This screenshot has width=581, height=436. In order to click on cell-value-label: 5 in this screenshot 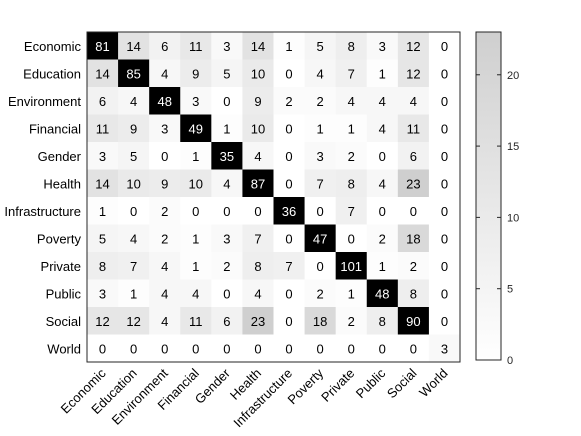, I will do `click(133, 156)`.